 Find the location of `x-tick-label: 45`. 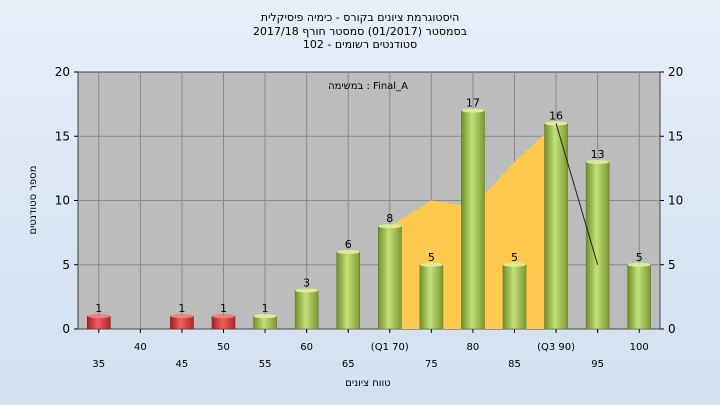

x-tick-label: 45 is located at coordinates (182, 364).